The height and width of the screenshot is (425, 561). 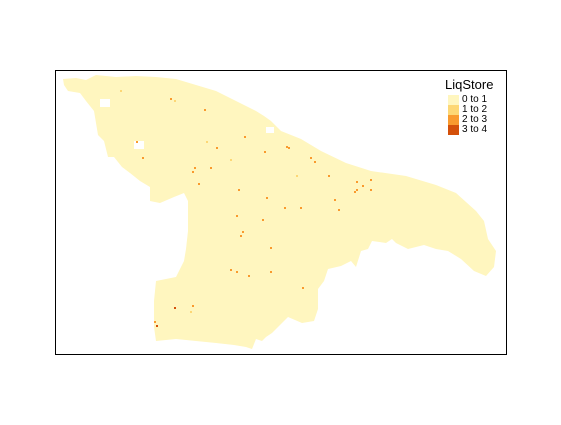 I want to click on legend-label: 2 to 3, so click(x=475, y=119).